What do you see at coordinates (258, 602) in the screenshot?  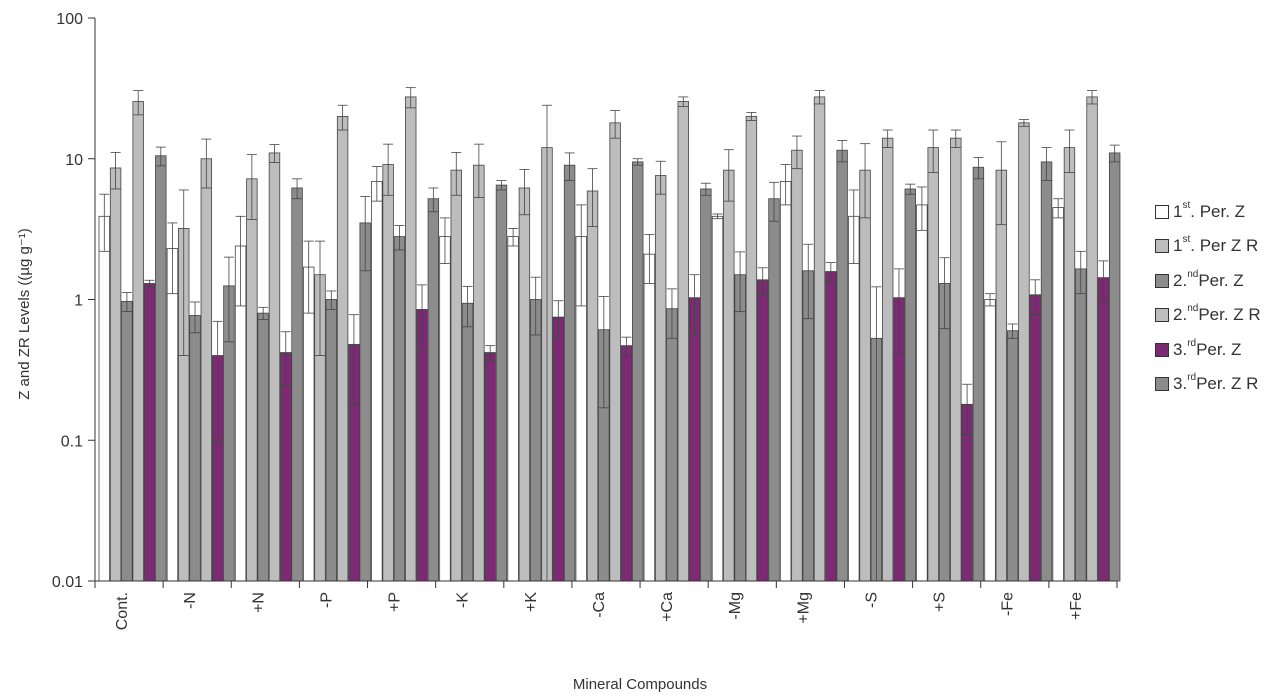 I see `x-tick-label-2: +N` at bounding box center [258, 602].